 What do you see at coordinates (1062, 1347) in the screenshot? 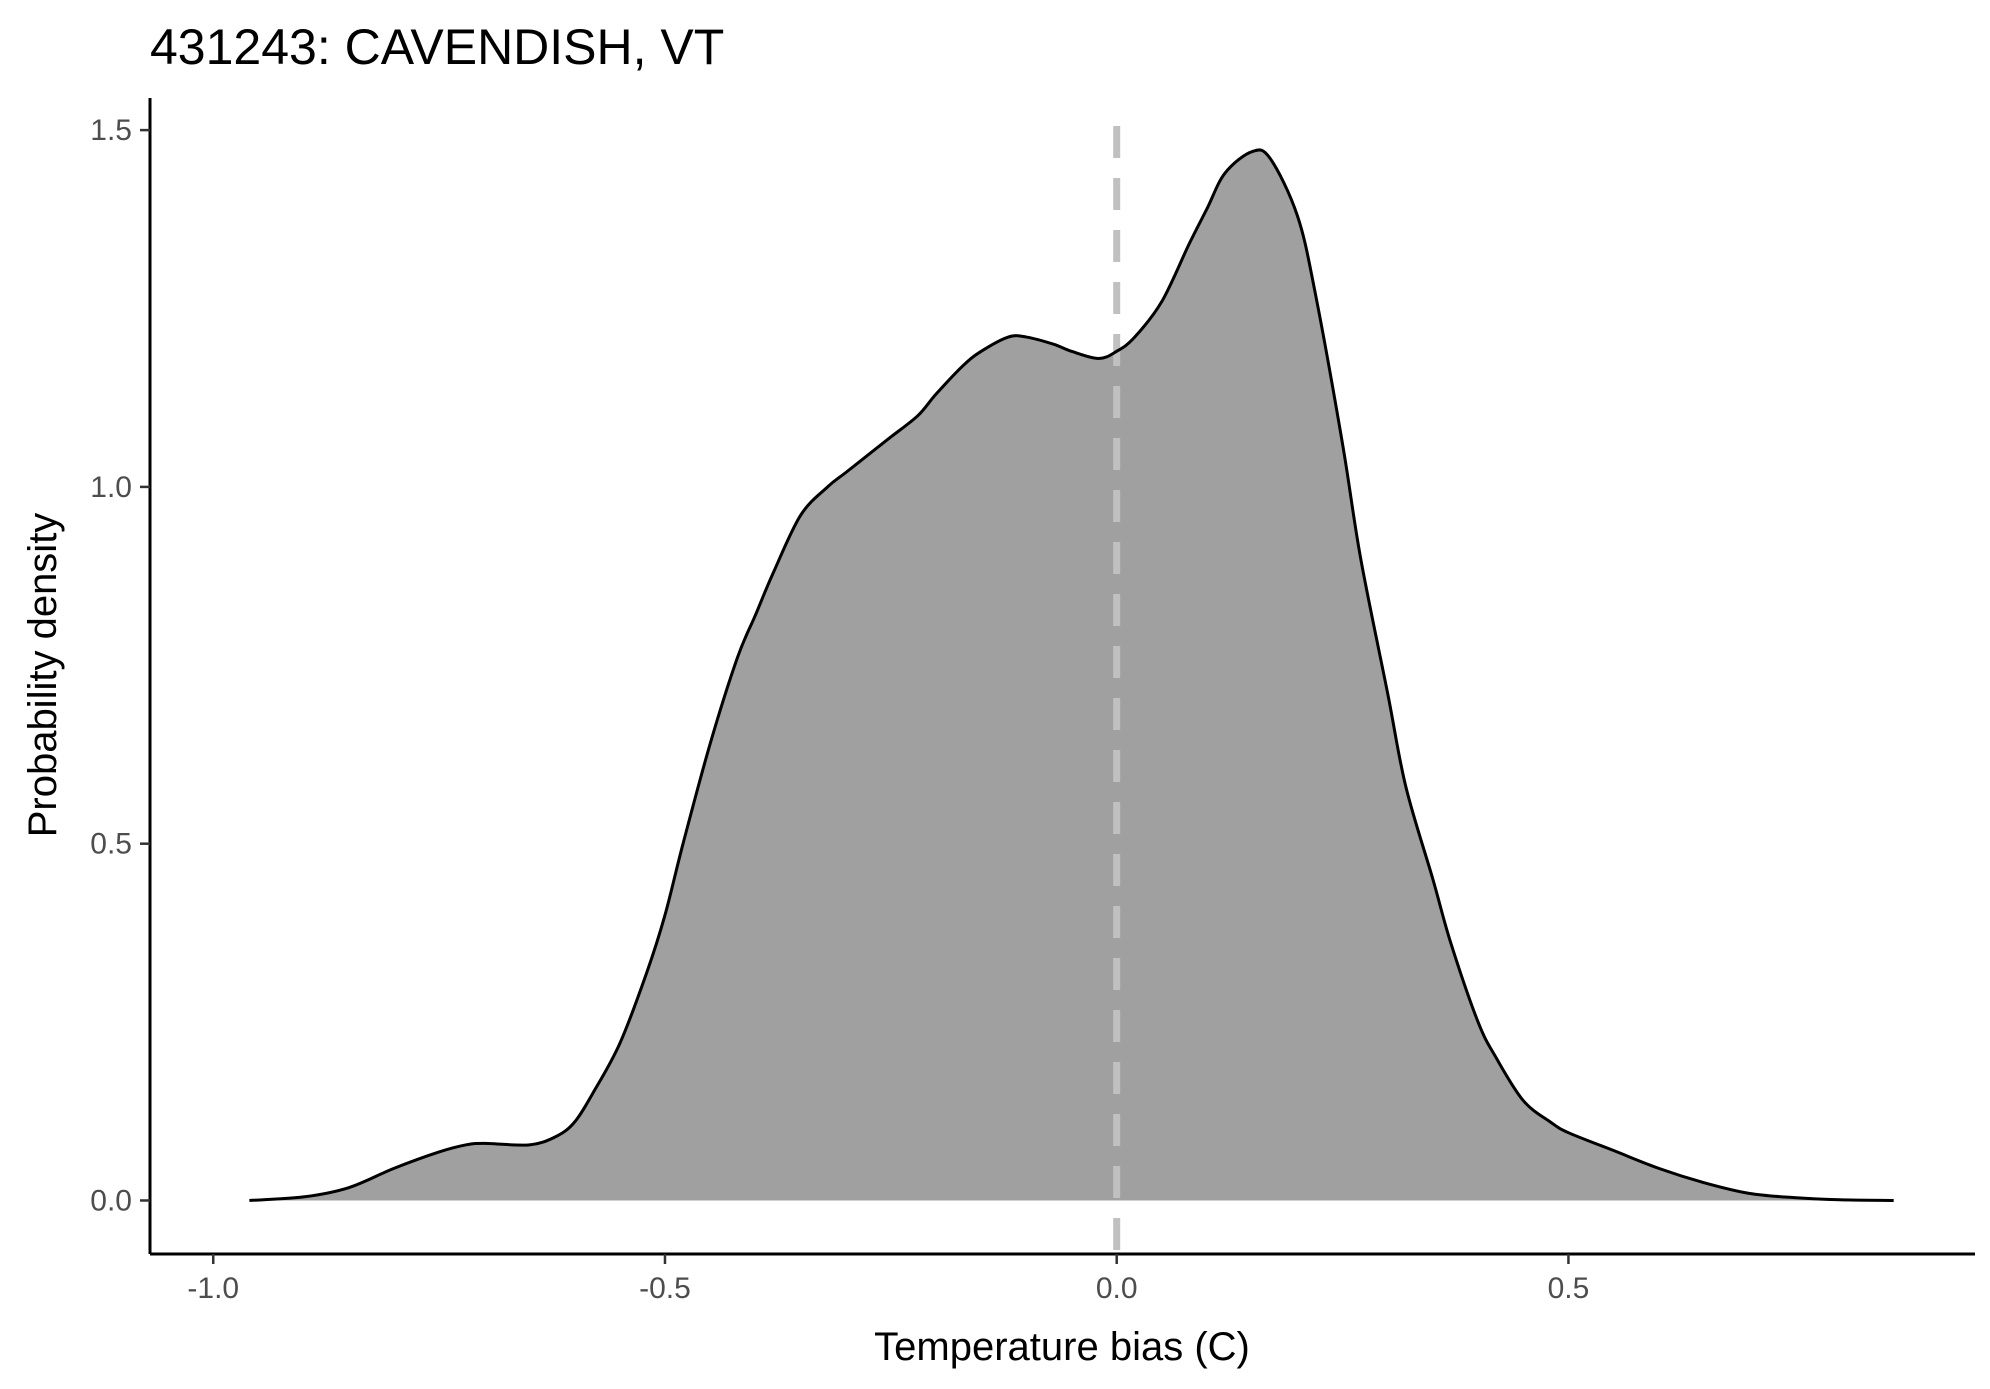
I see `x-axis-title: Temperature bias (C)` at bounding box center [1062, 1347].